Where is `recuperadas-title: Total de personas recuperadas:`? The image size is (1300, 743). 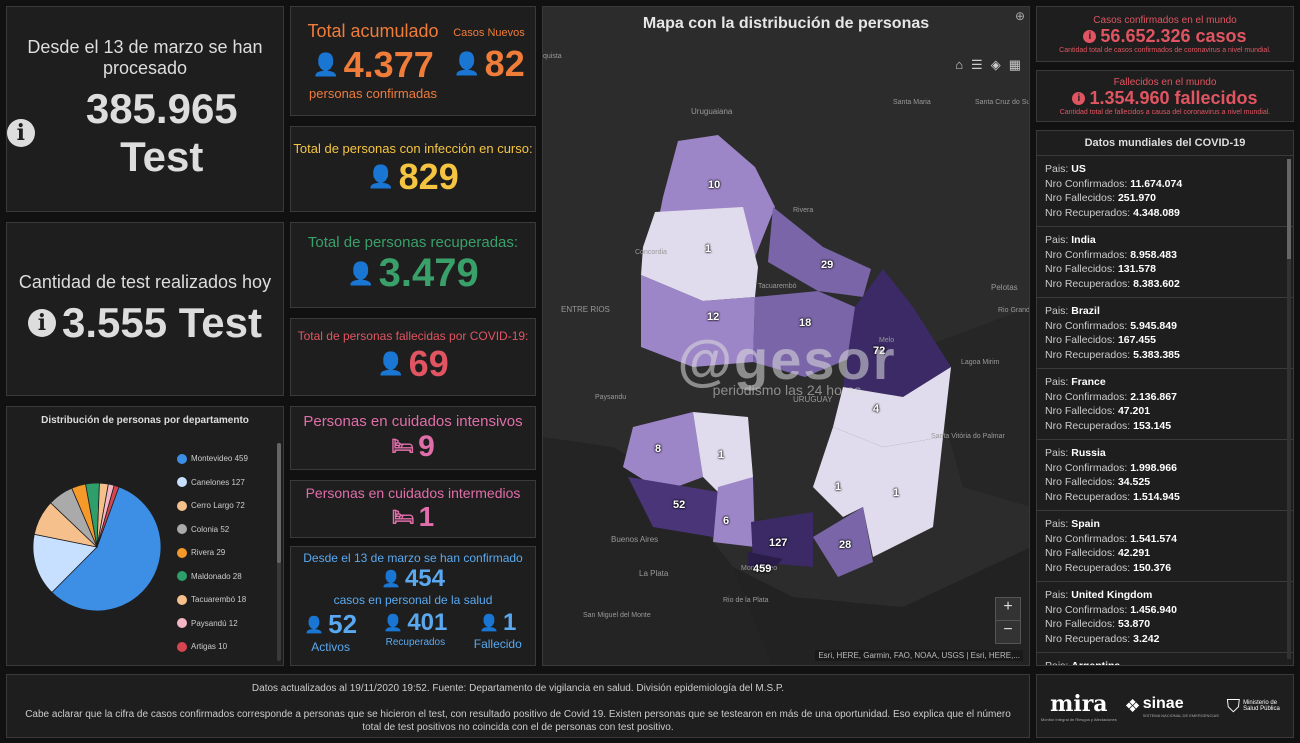 recuperadas-title: Total de personas recuperadas: is located at coordinates (413, 242).